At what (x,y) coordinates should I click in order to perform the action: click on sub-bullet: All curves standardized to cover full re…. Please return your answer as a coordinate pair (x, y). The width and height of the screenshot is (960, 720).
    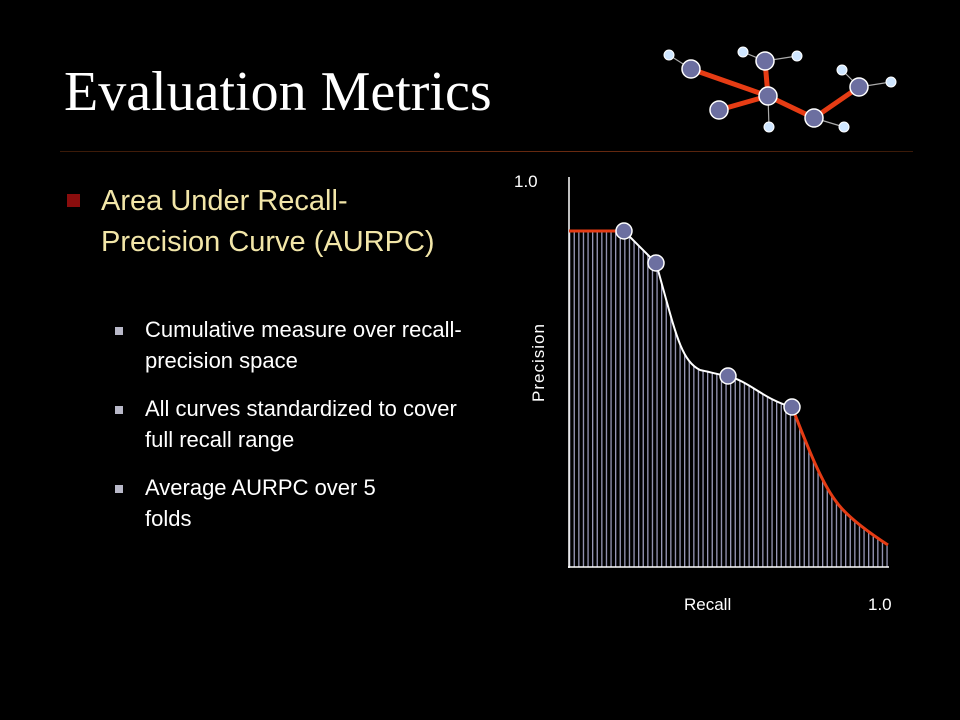
    Looking at the image, I should click on (306, 424).